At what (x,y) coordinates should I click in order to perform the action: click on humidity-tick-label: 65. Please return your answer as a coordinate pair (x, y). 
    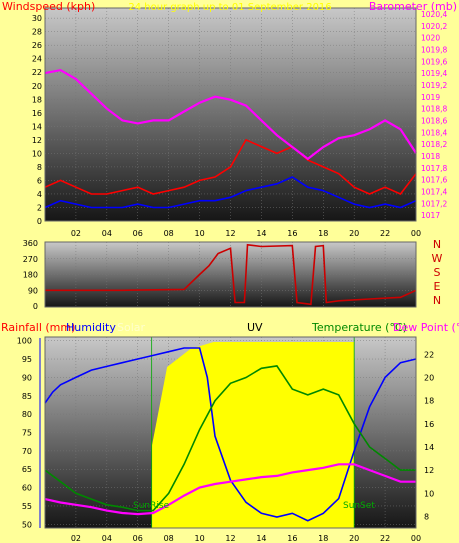
    Looking at the image, I should click on (27, 469).